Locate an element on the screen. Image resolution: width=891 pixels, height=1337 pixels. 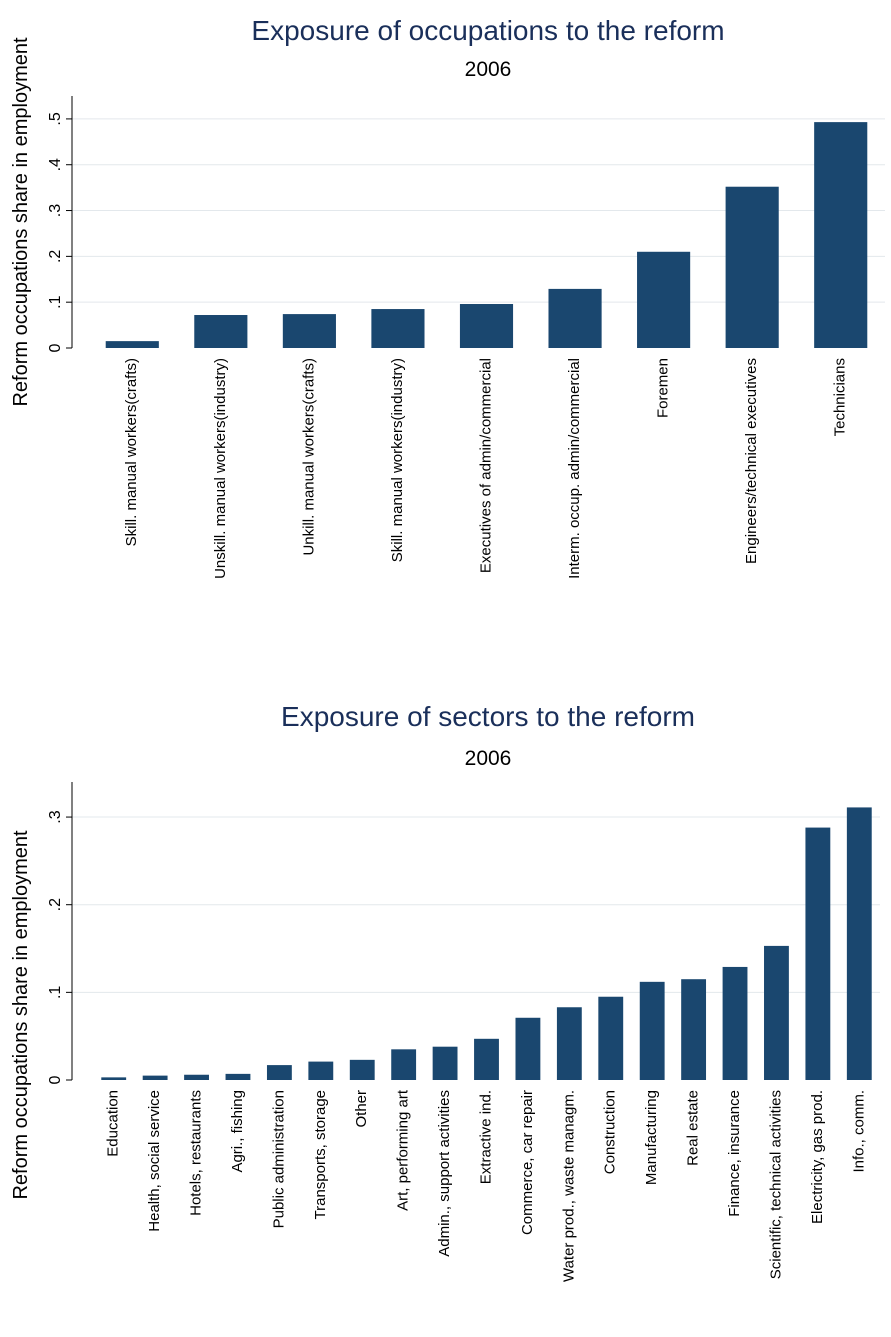
x-tick-label: Education is located at coordinates (113, 1123).